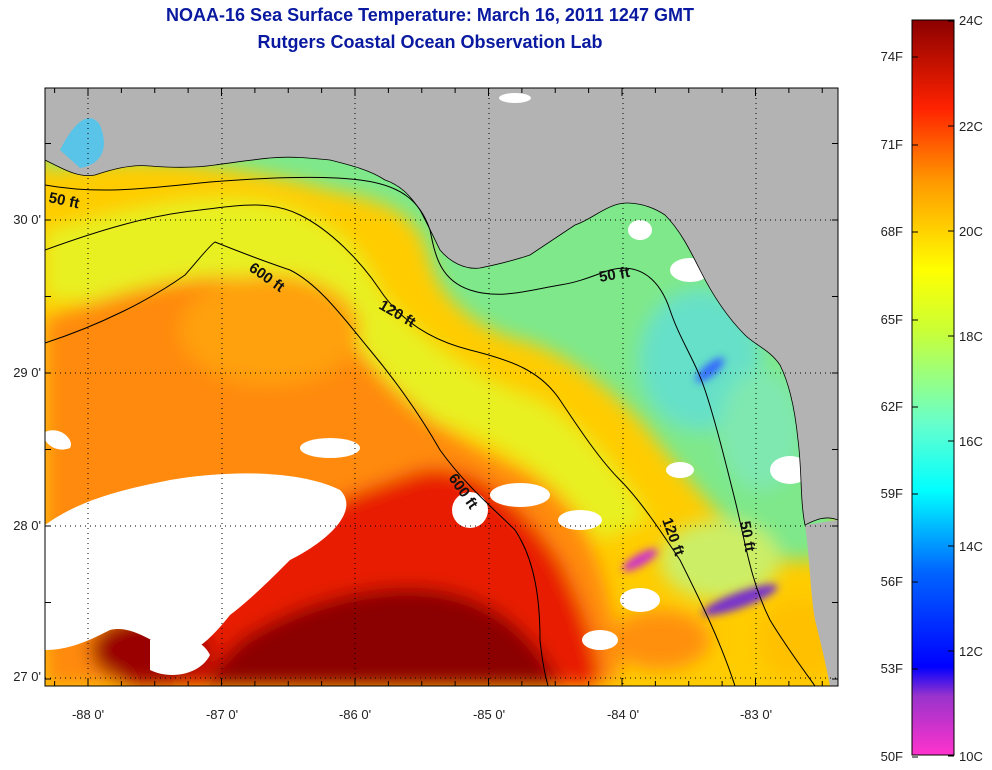 Image resolution: width=992 pixels, height=770 pixels. Describe the element at coordinates (489, 714) in the screenshot. I see `lon-label-85: -85 0'` at that location.